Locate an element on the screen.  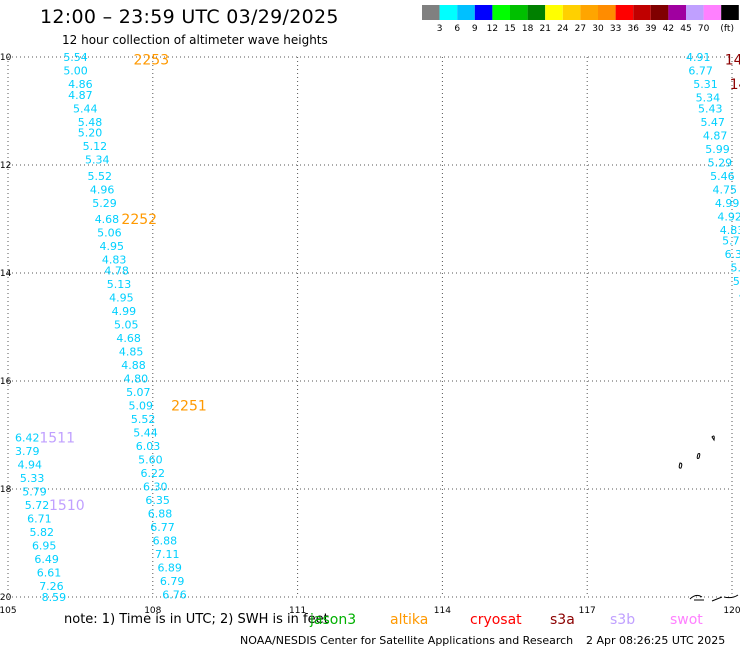
wave-height-point: 3.79 is located at coordinates (27, 451).